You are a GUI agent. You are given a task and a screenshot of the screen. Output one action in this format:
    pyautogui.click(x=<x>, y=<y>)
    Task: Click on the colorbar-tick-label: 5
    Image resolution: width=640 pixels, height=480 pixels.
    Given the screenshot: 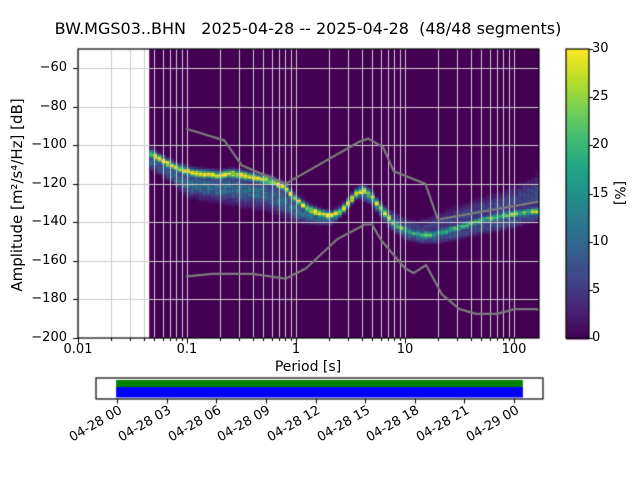 What is the action you would take?
    pyautogui.click(x=596, y=289)
    